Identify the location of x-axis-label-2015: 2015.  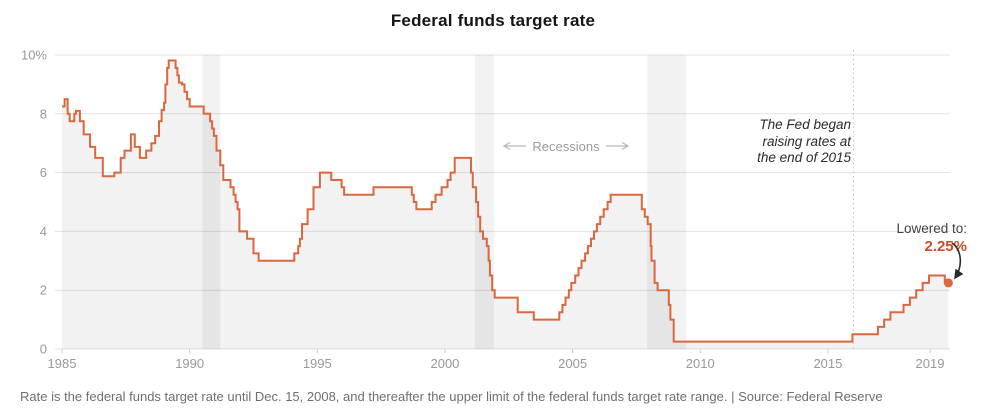
(827, 363).